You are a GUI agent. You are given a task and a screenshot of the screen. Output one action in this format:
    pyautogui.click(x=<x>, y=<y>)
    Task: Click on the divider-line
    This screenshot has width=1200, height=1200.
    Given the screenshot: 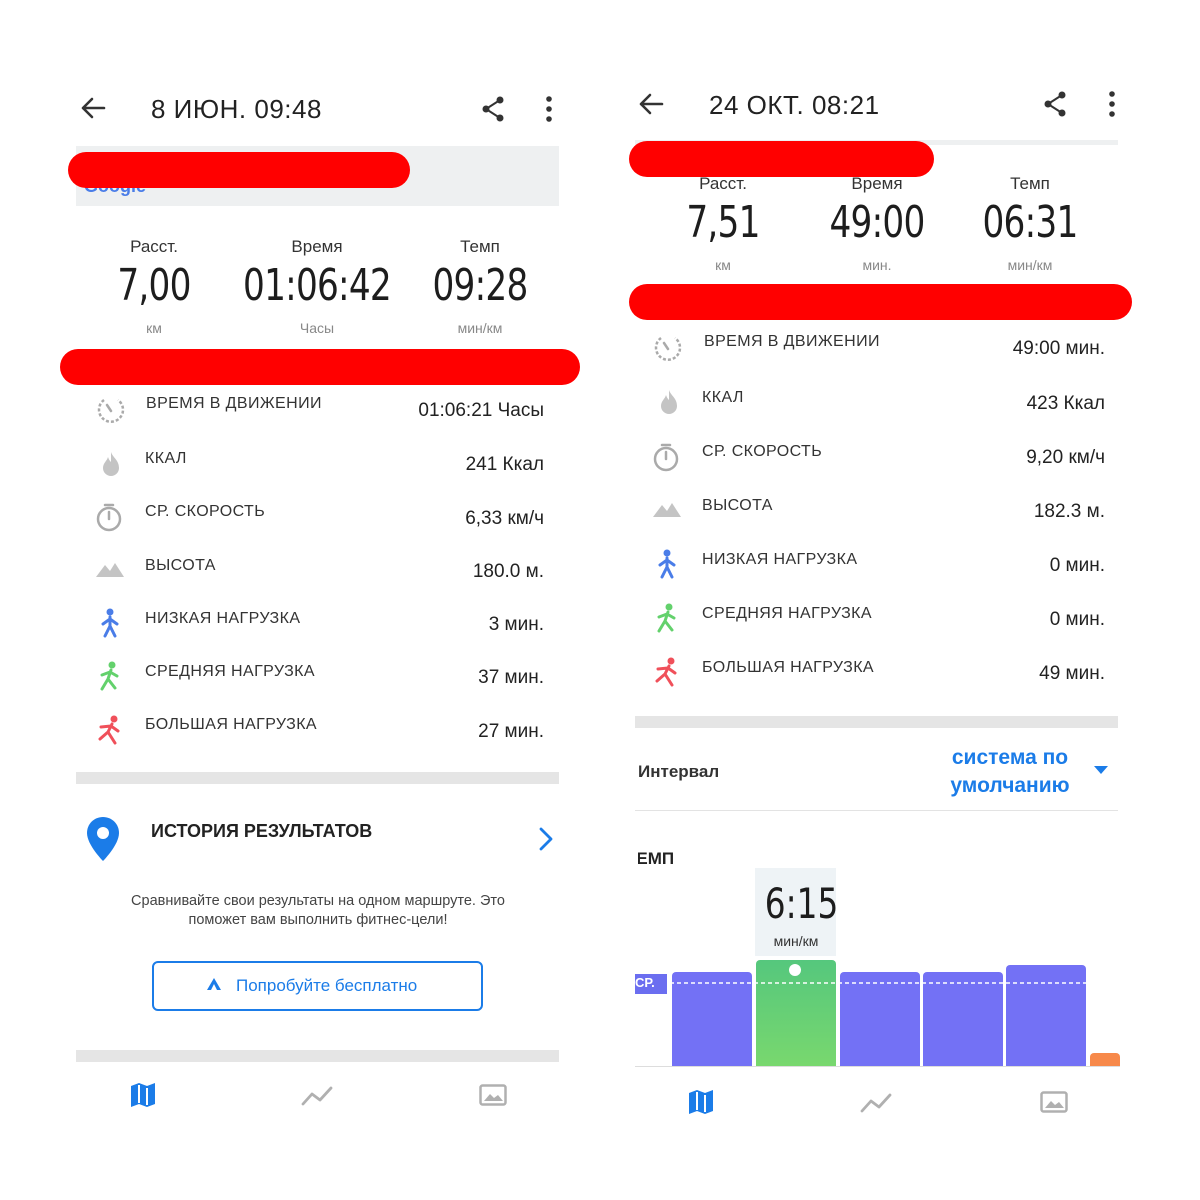 What is the action you would take?
    pyautogui.click(x=876, y=810)
    